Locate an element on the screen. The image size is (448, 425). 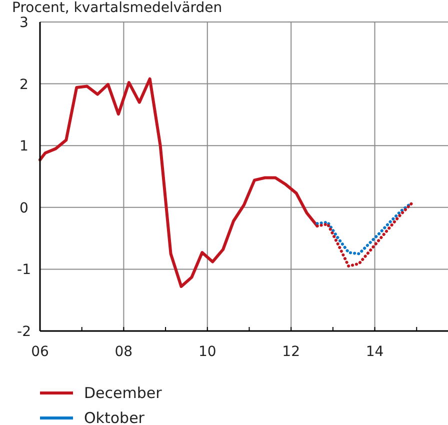
x-tick-label: 08 is located at coordinates (123, 352).